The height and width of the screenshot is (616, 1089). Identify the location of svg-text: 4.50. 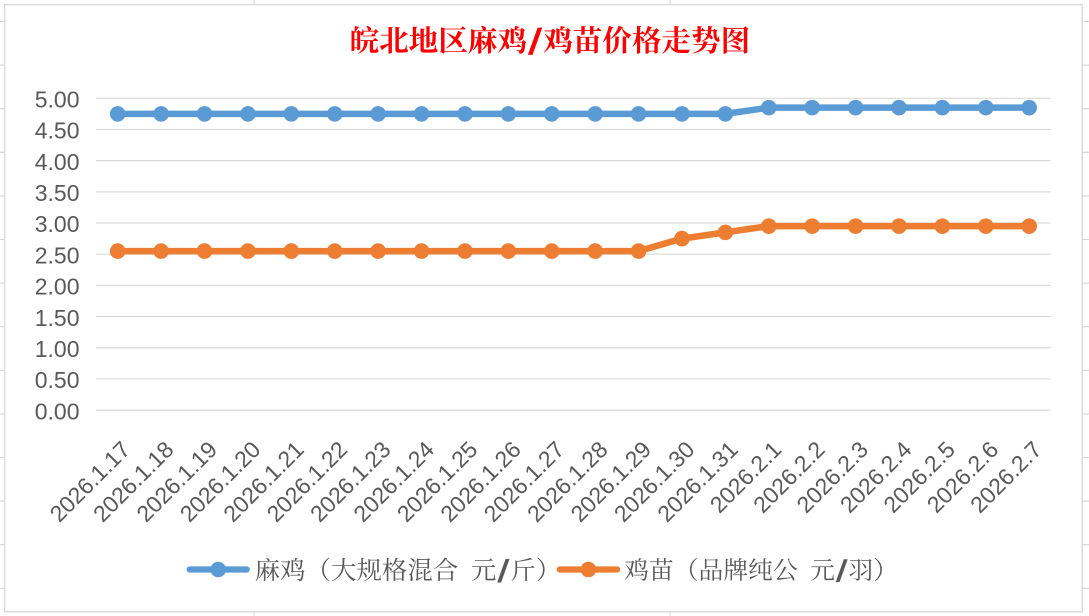
(57, 131).